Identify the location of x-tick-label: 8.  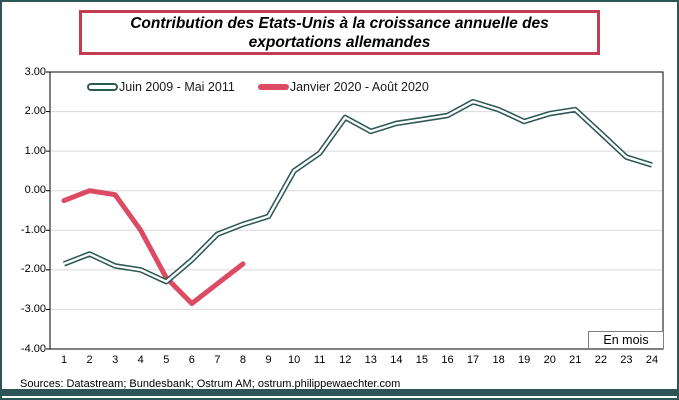
(243, 360).